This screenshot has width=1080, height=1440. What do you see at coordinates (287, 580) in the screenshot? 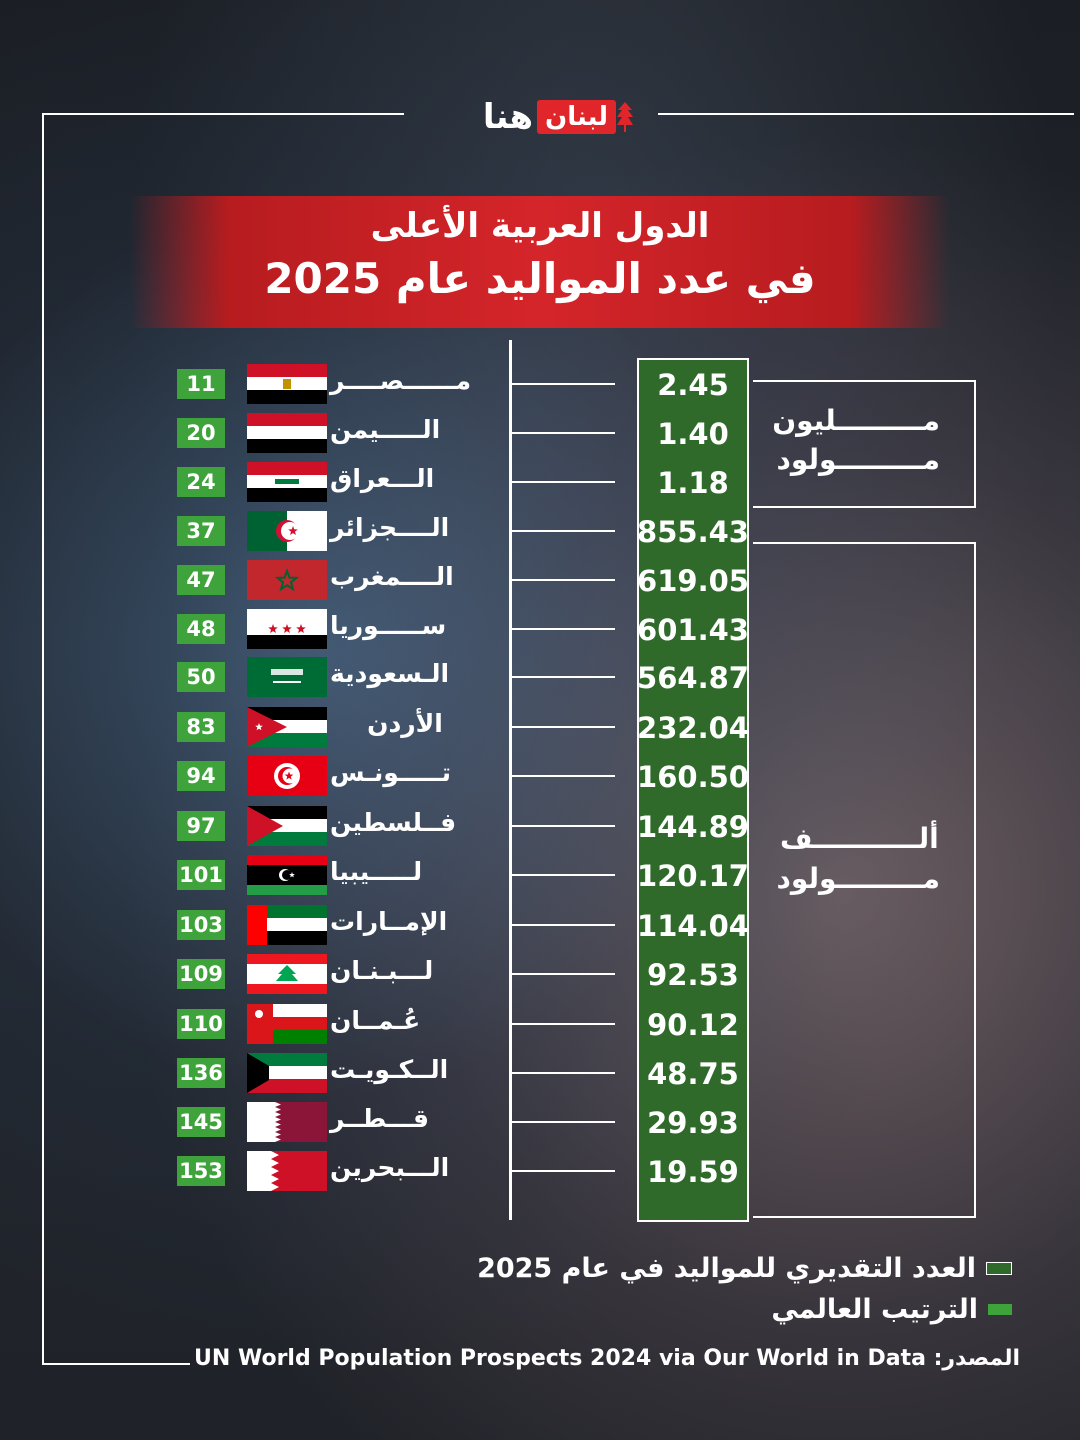
I see `flag-morocco-icon` at bounding box center [287, 580].